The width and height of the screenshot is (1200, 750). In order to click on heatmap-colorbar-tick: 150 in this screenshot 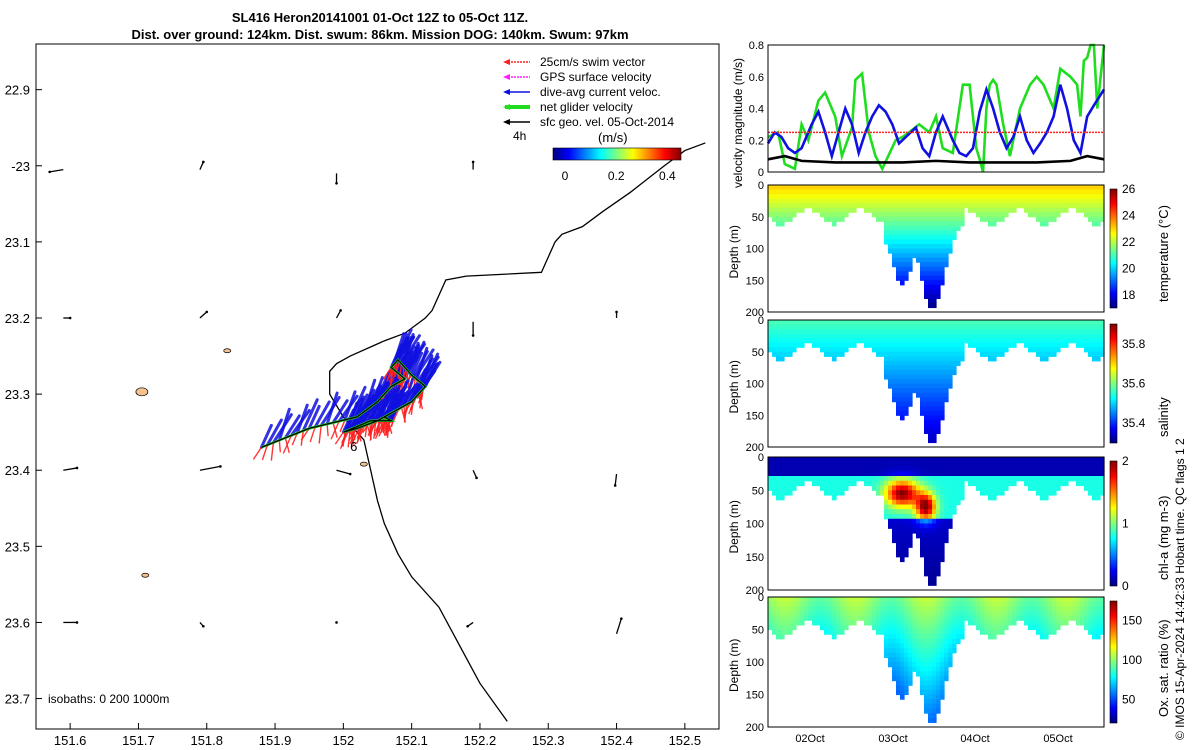, I will do `click(1132, 621)`.